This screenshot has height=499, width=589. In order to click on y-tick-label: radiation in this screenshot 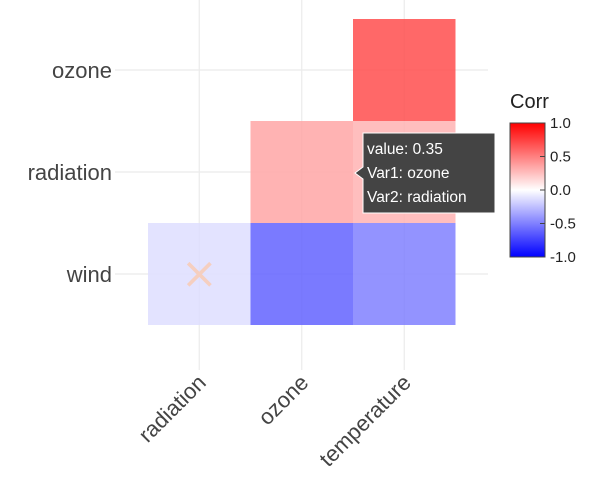, I will do `click(70, 172)`.